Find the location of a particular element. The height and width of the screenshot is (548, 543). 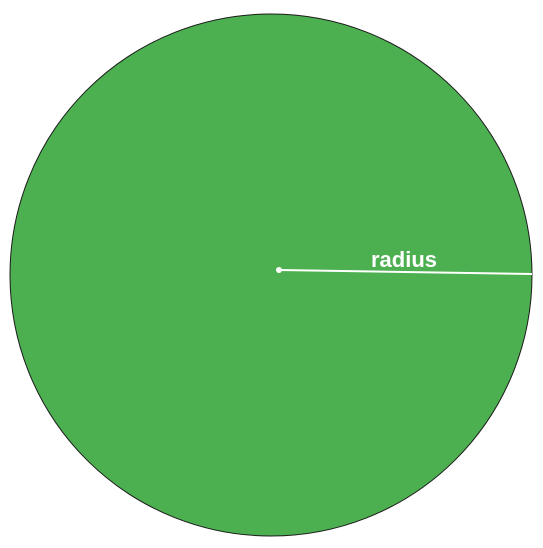

radius-line is located at coordinates (405, 272).